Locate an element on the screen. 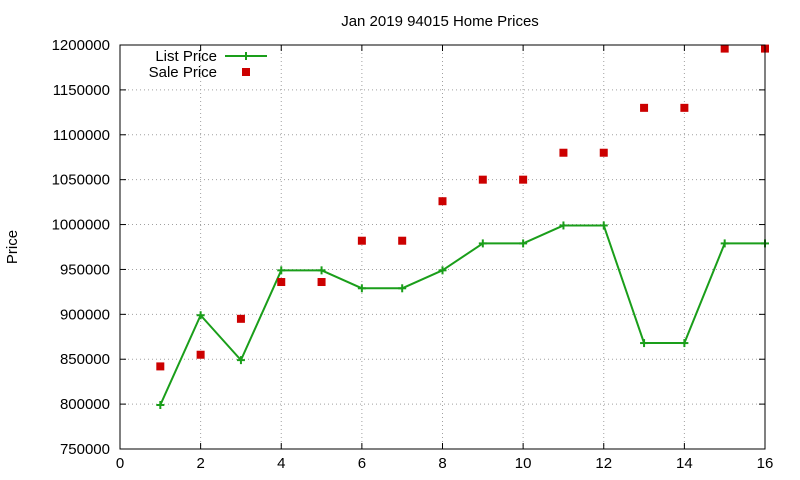  x-tick-label: 4 is located at coordinates (281, 463).